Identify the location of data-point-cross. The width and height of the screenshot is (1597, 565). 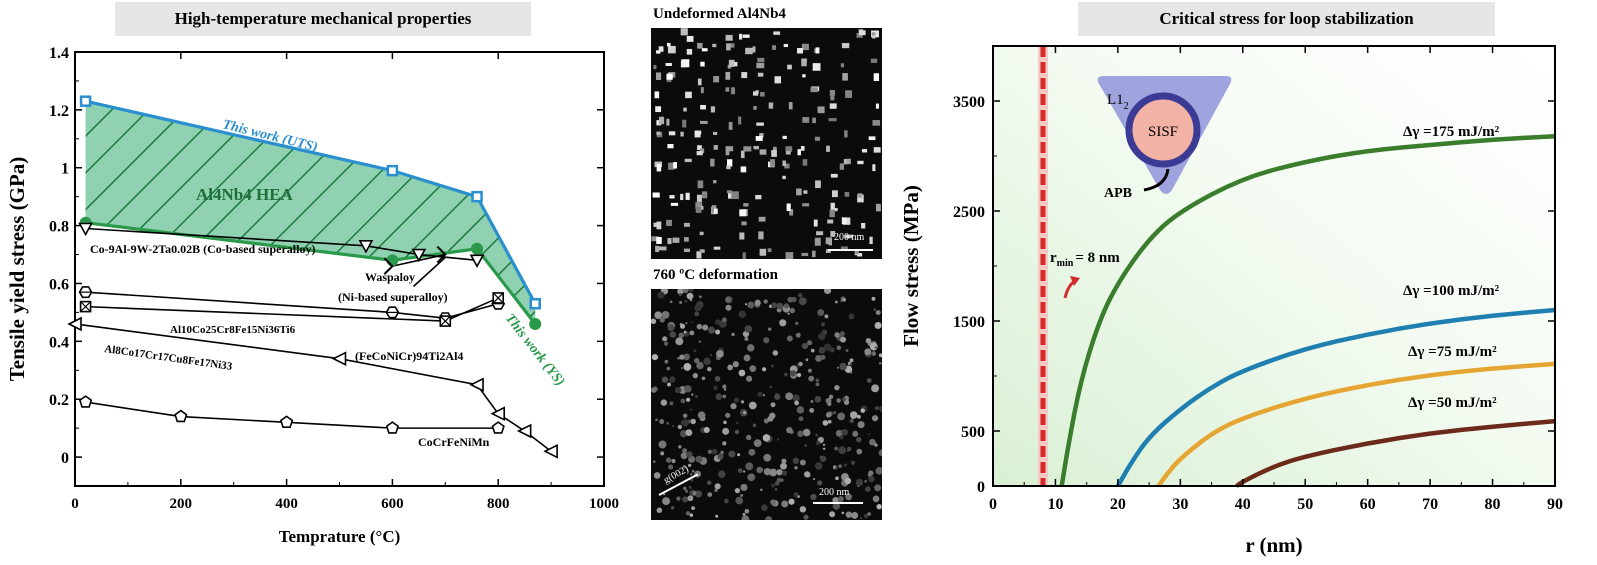
(498, 298).